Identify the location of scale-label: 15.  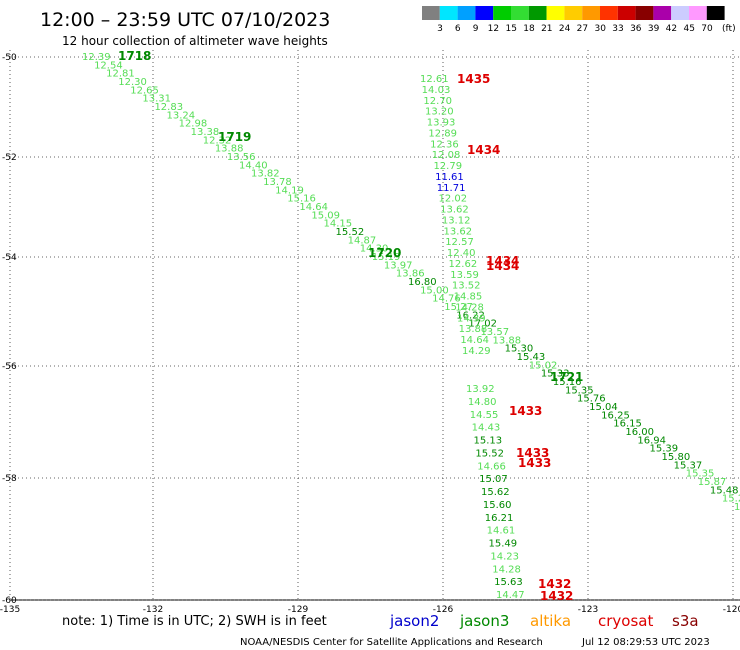
(510, 29).